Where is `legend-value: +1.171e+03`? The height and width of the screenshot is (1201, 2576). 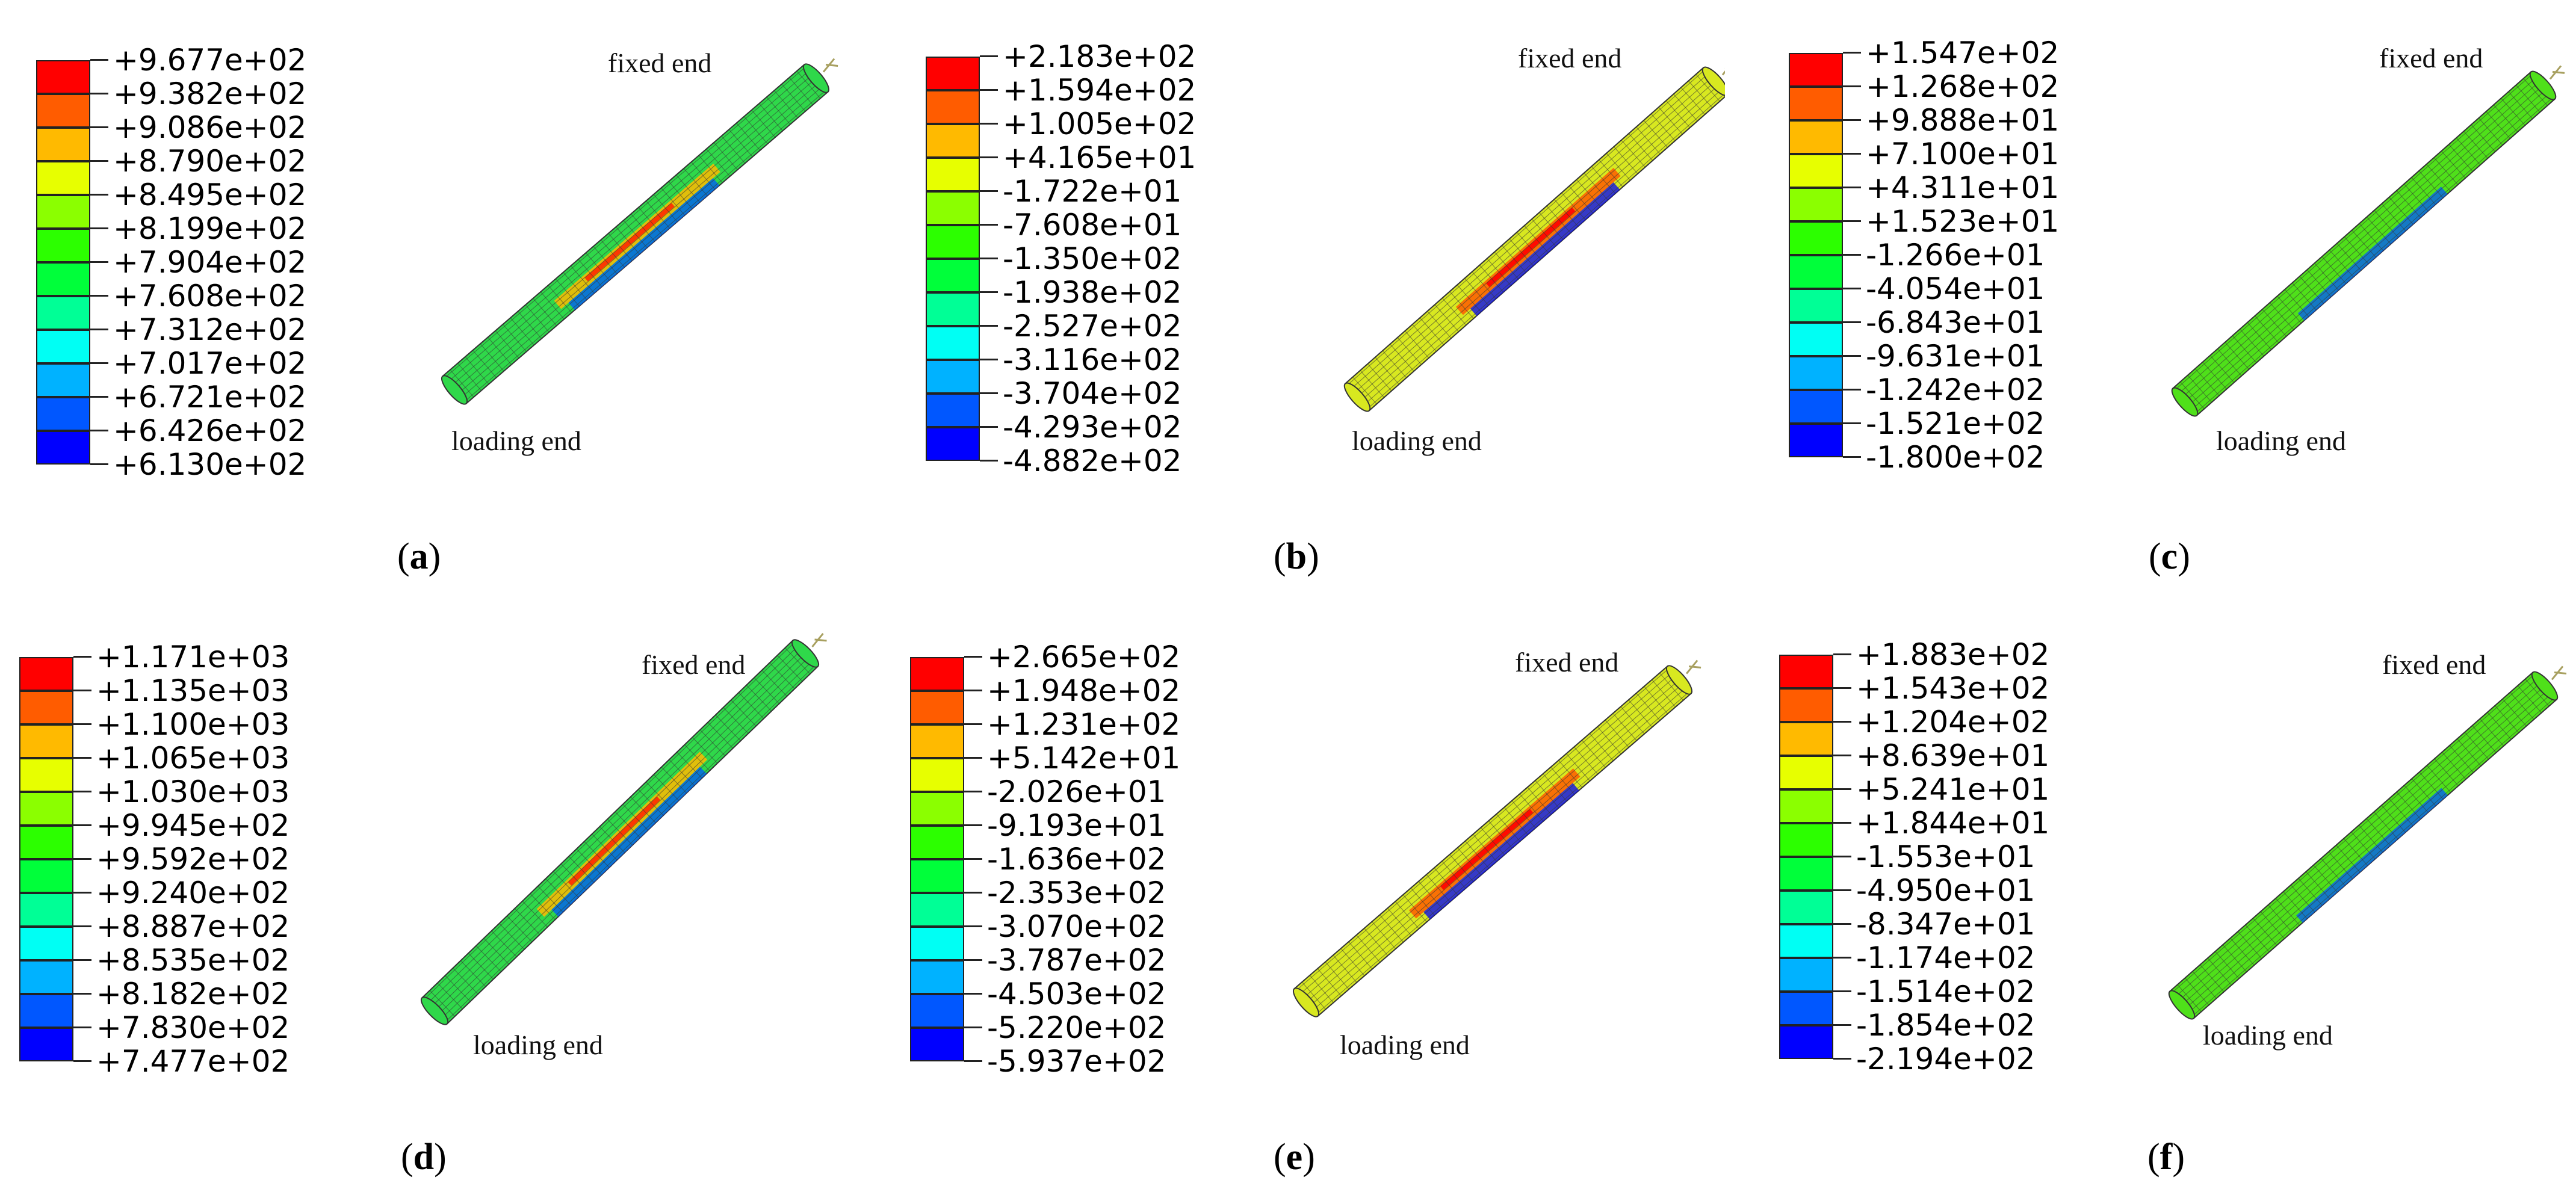
legend-value: +1.171e+03 is located at coordinates (193, 657).